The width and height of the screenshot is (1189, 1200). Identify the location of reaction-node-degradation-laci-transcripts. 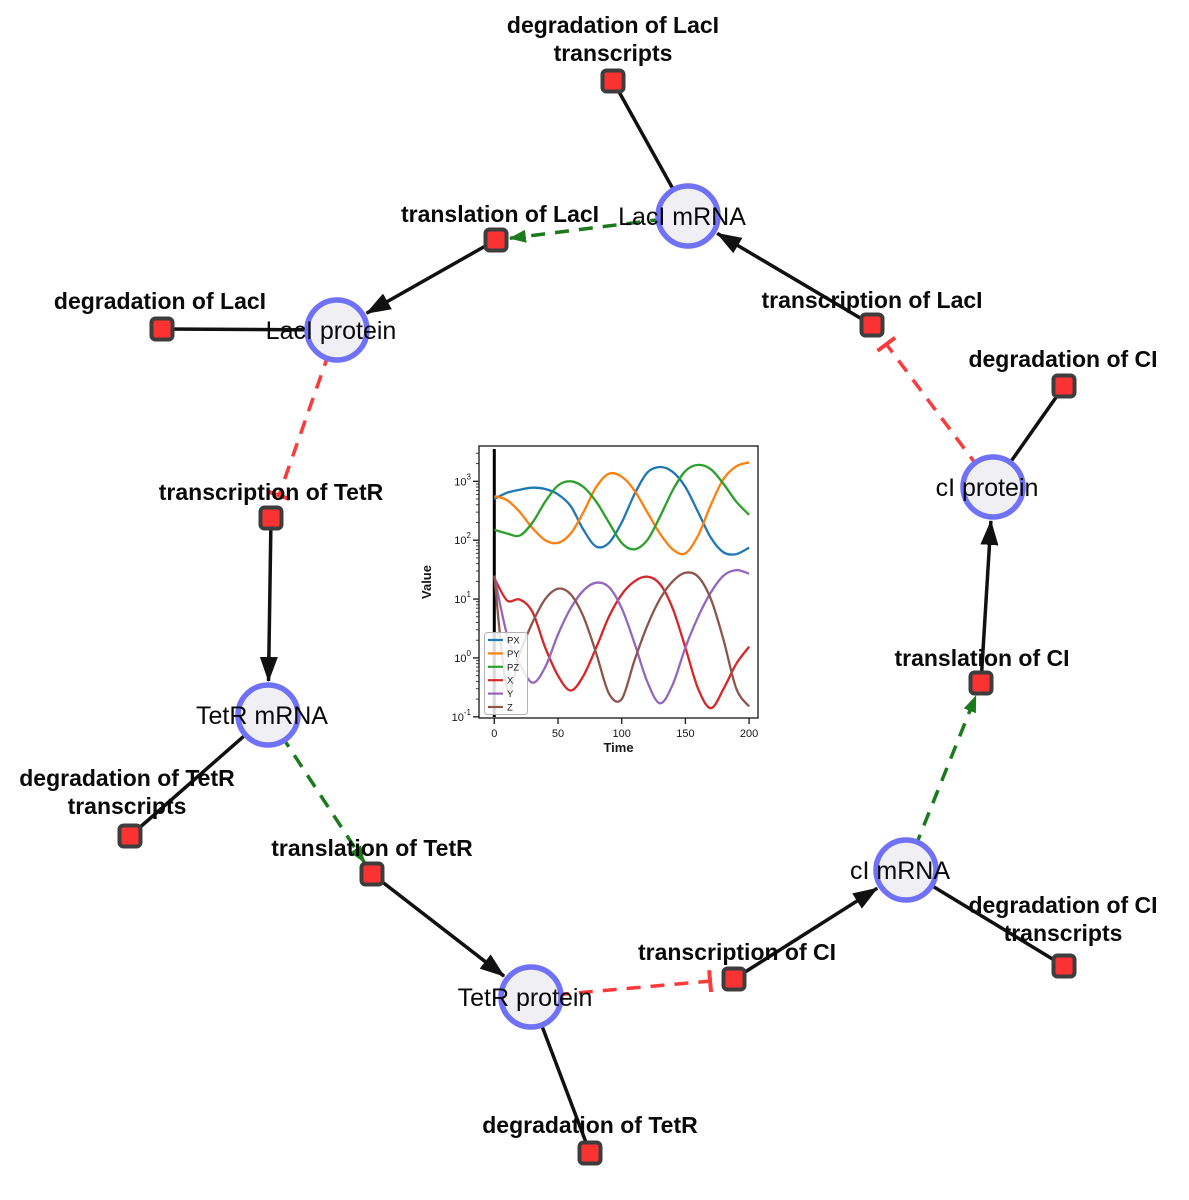
(613, 81).